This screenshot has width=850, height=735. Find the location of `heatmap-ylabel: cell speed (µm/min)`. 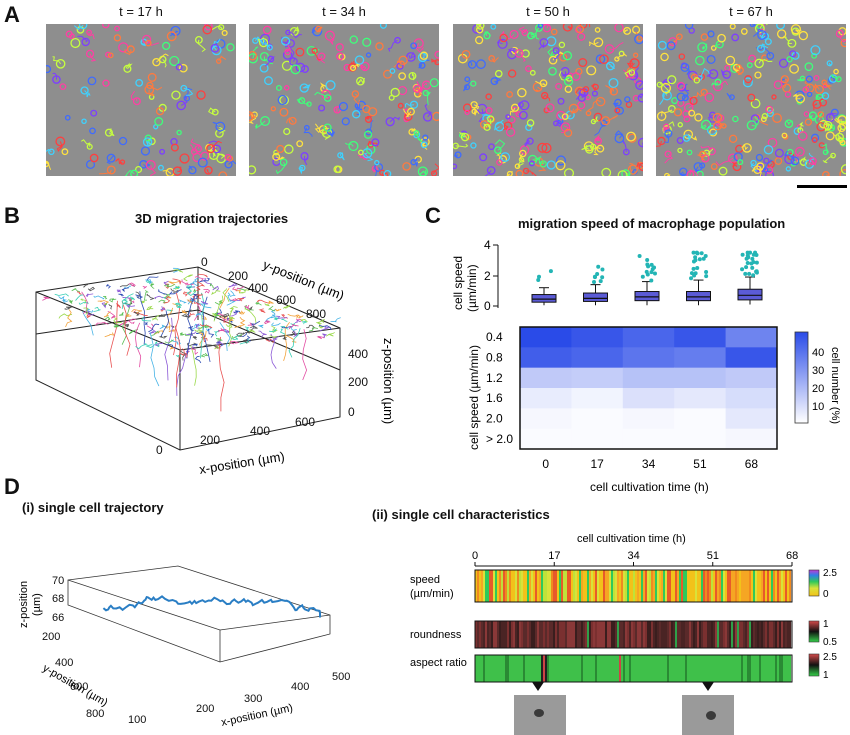

heatmap-ylabel: cell speed (µm/min) is located at coordinates (474, 397).